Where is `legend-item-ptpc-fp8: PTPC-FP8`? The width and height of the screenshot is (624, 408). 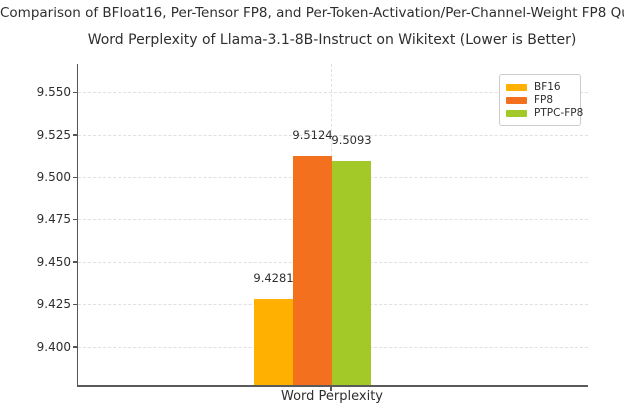
legend-item-ptpc-fp8: PTPC-FP8 is located at coordinates (545, 113).